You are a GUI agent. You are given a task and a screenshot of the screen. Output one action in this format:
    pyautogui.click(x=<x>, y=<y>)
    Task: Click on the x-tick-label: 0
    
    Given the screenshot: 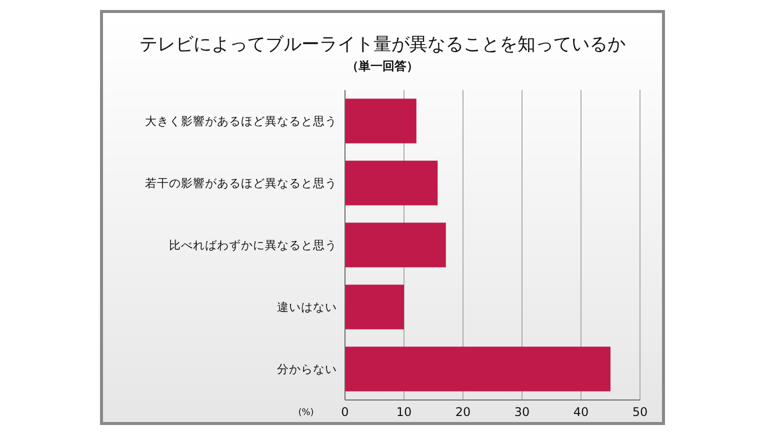 What is the action you would take?
    pyautogui.click(x=345, y=412)
    